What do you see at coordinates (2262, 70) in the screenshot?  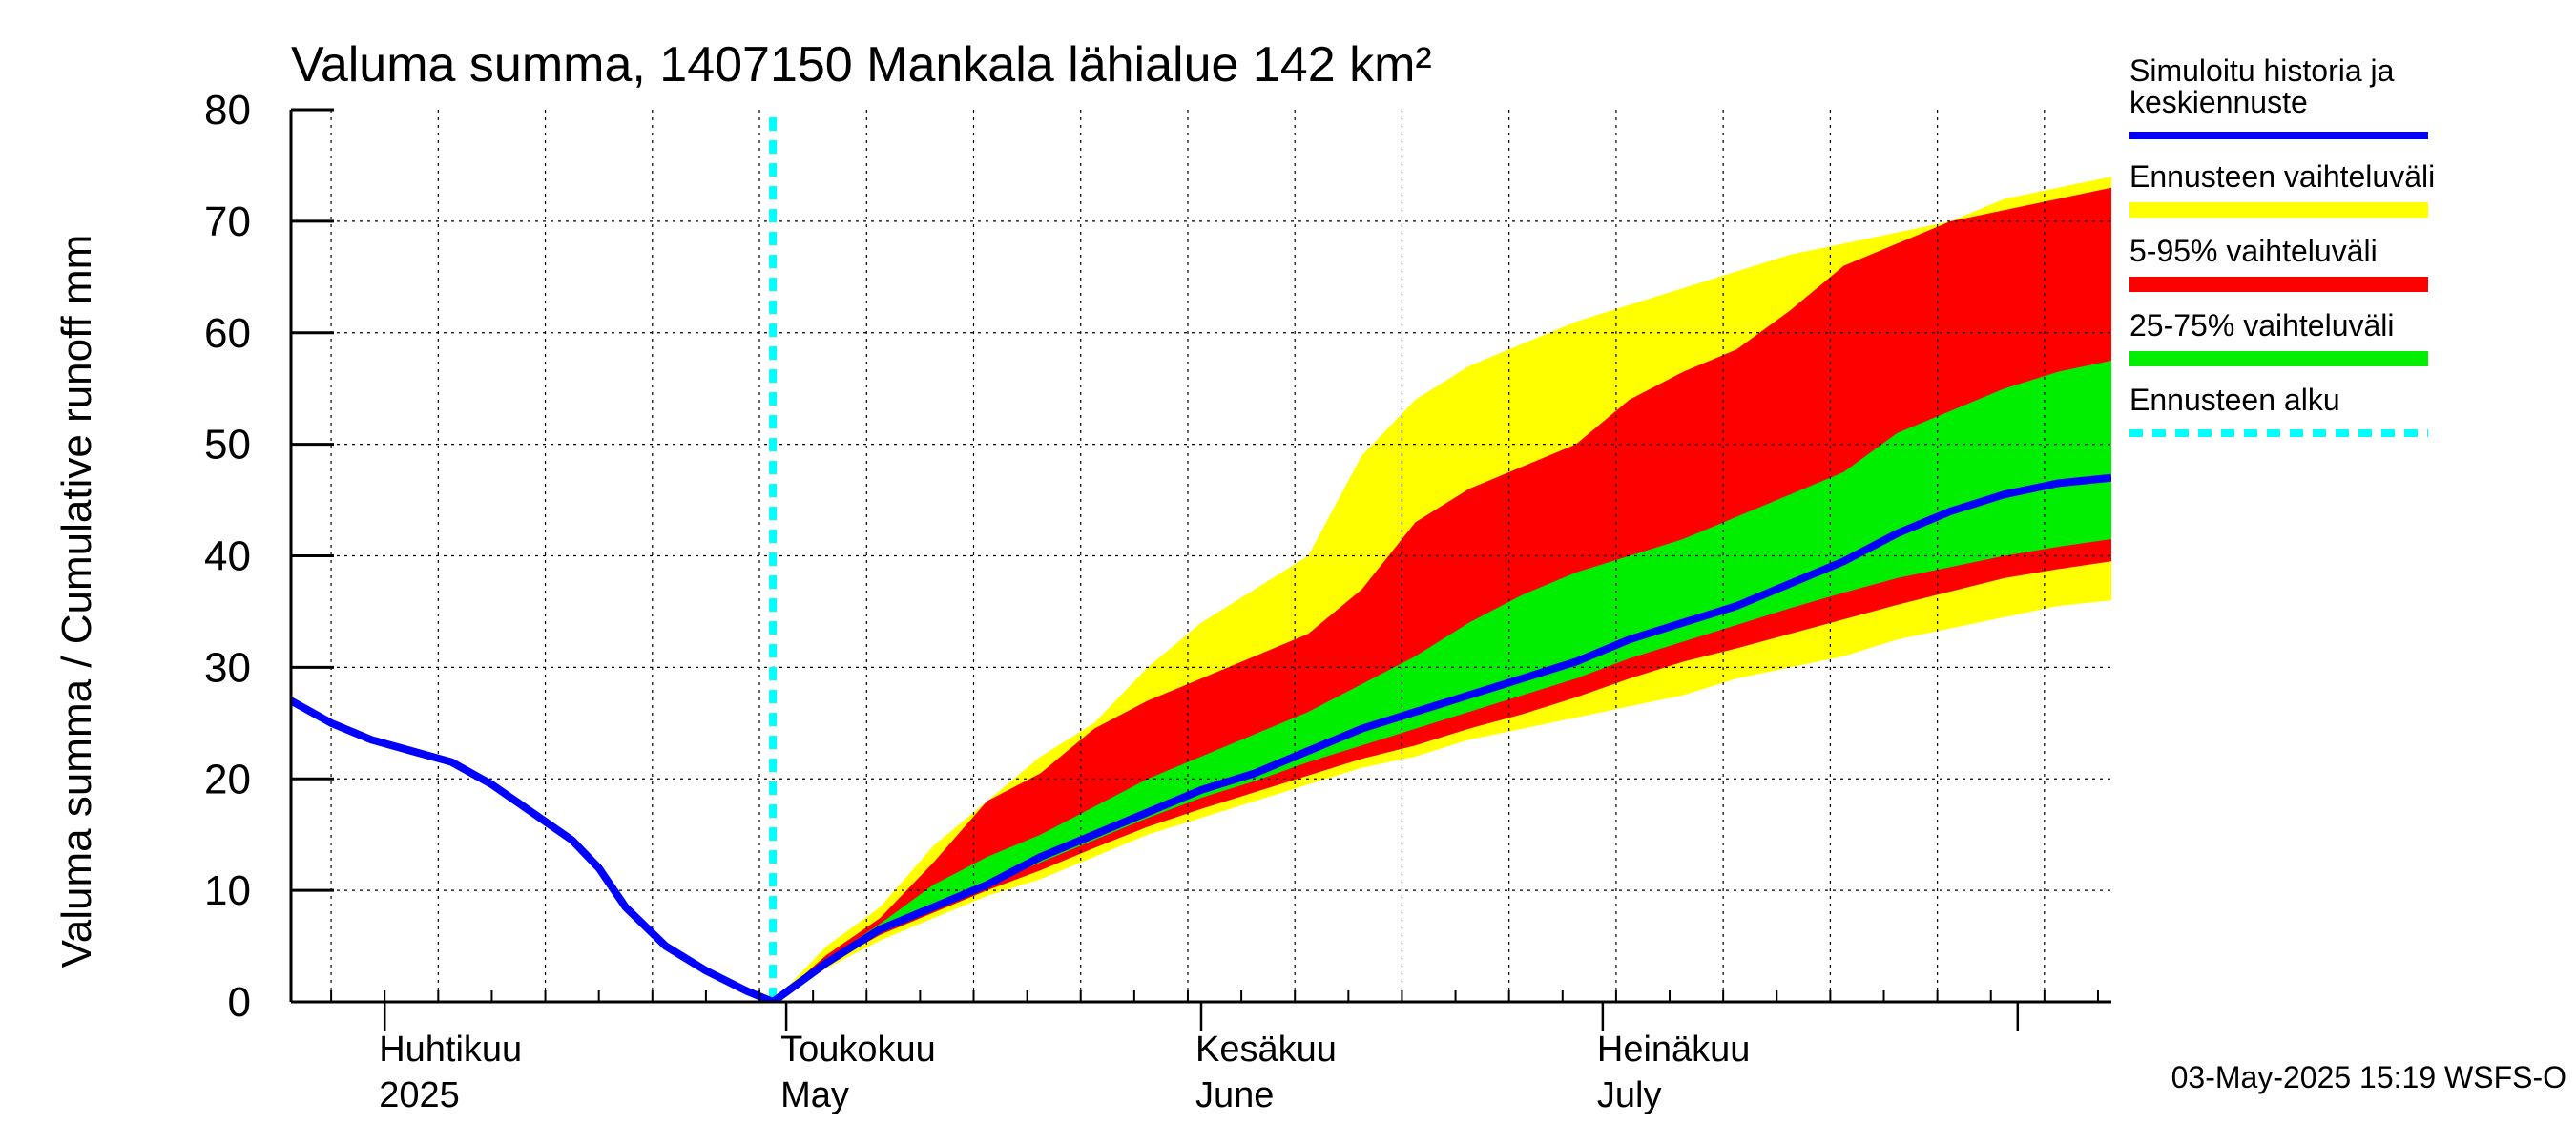 I see `legend-label-line: Simuloitu historia ja` at bounding box center [2262, 70].